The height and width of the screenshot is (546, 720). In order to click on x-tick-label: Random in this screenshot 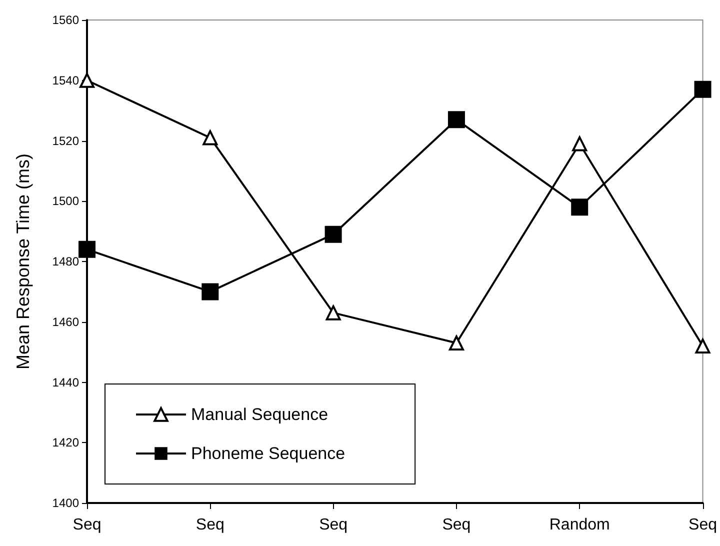, I will do `click(579, 525)`.